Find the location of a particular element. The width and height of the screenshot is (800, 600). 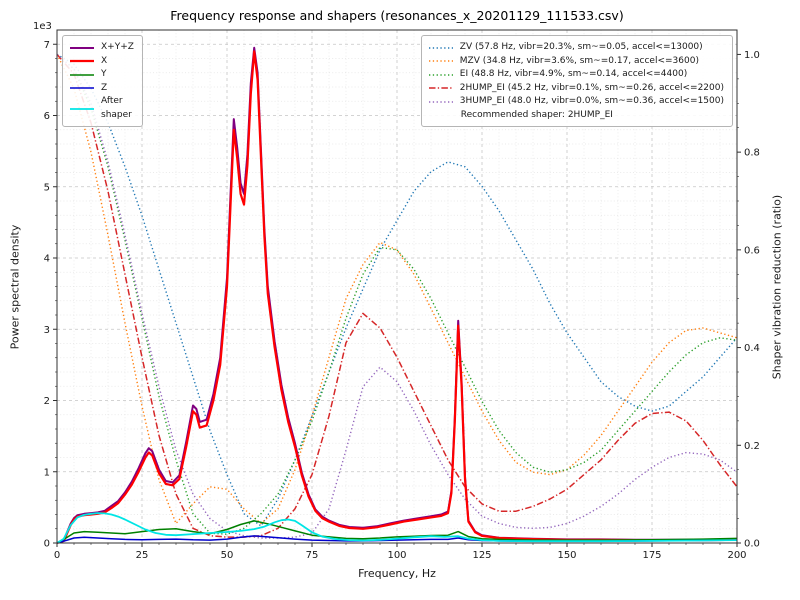

x-tick-label: 0 is located at coordinates (57, 555).